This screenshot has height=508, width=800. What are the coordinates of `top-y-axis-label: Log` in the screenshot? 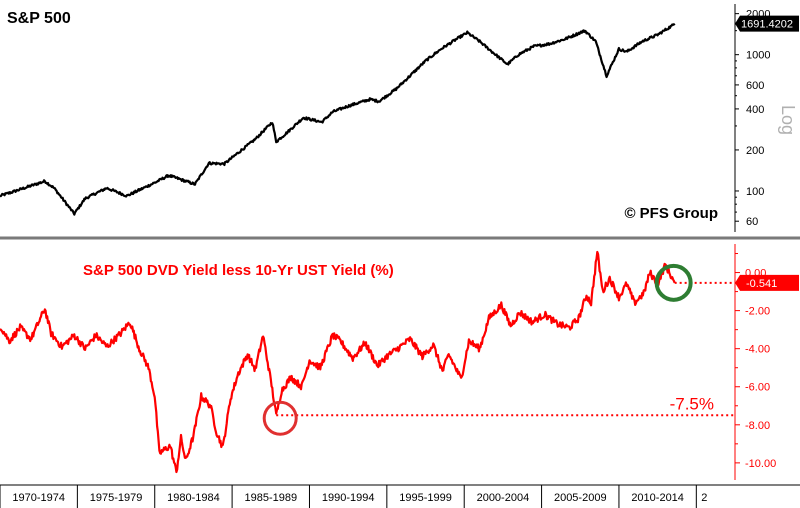 It's located at (788, 120).